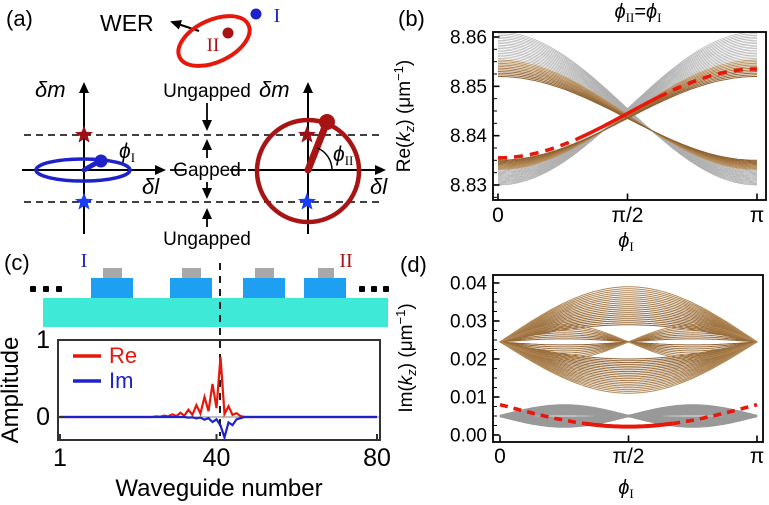  I want to click on parameter-circle-II, so click(308, 171).